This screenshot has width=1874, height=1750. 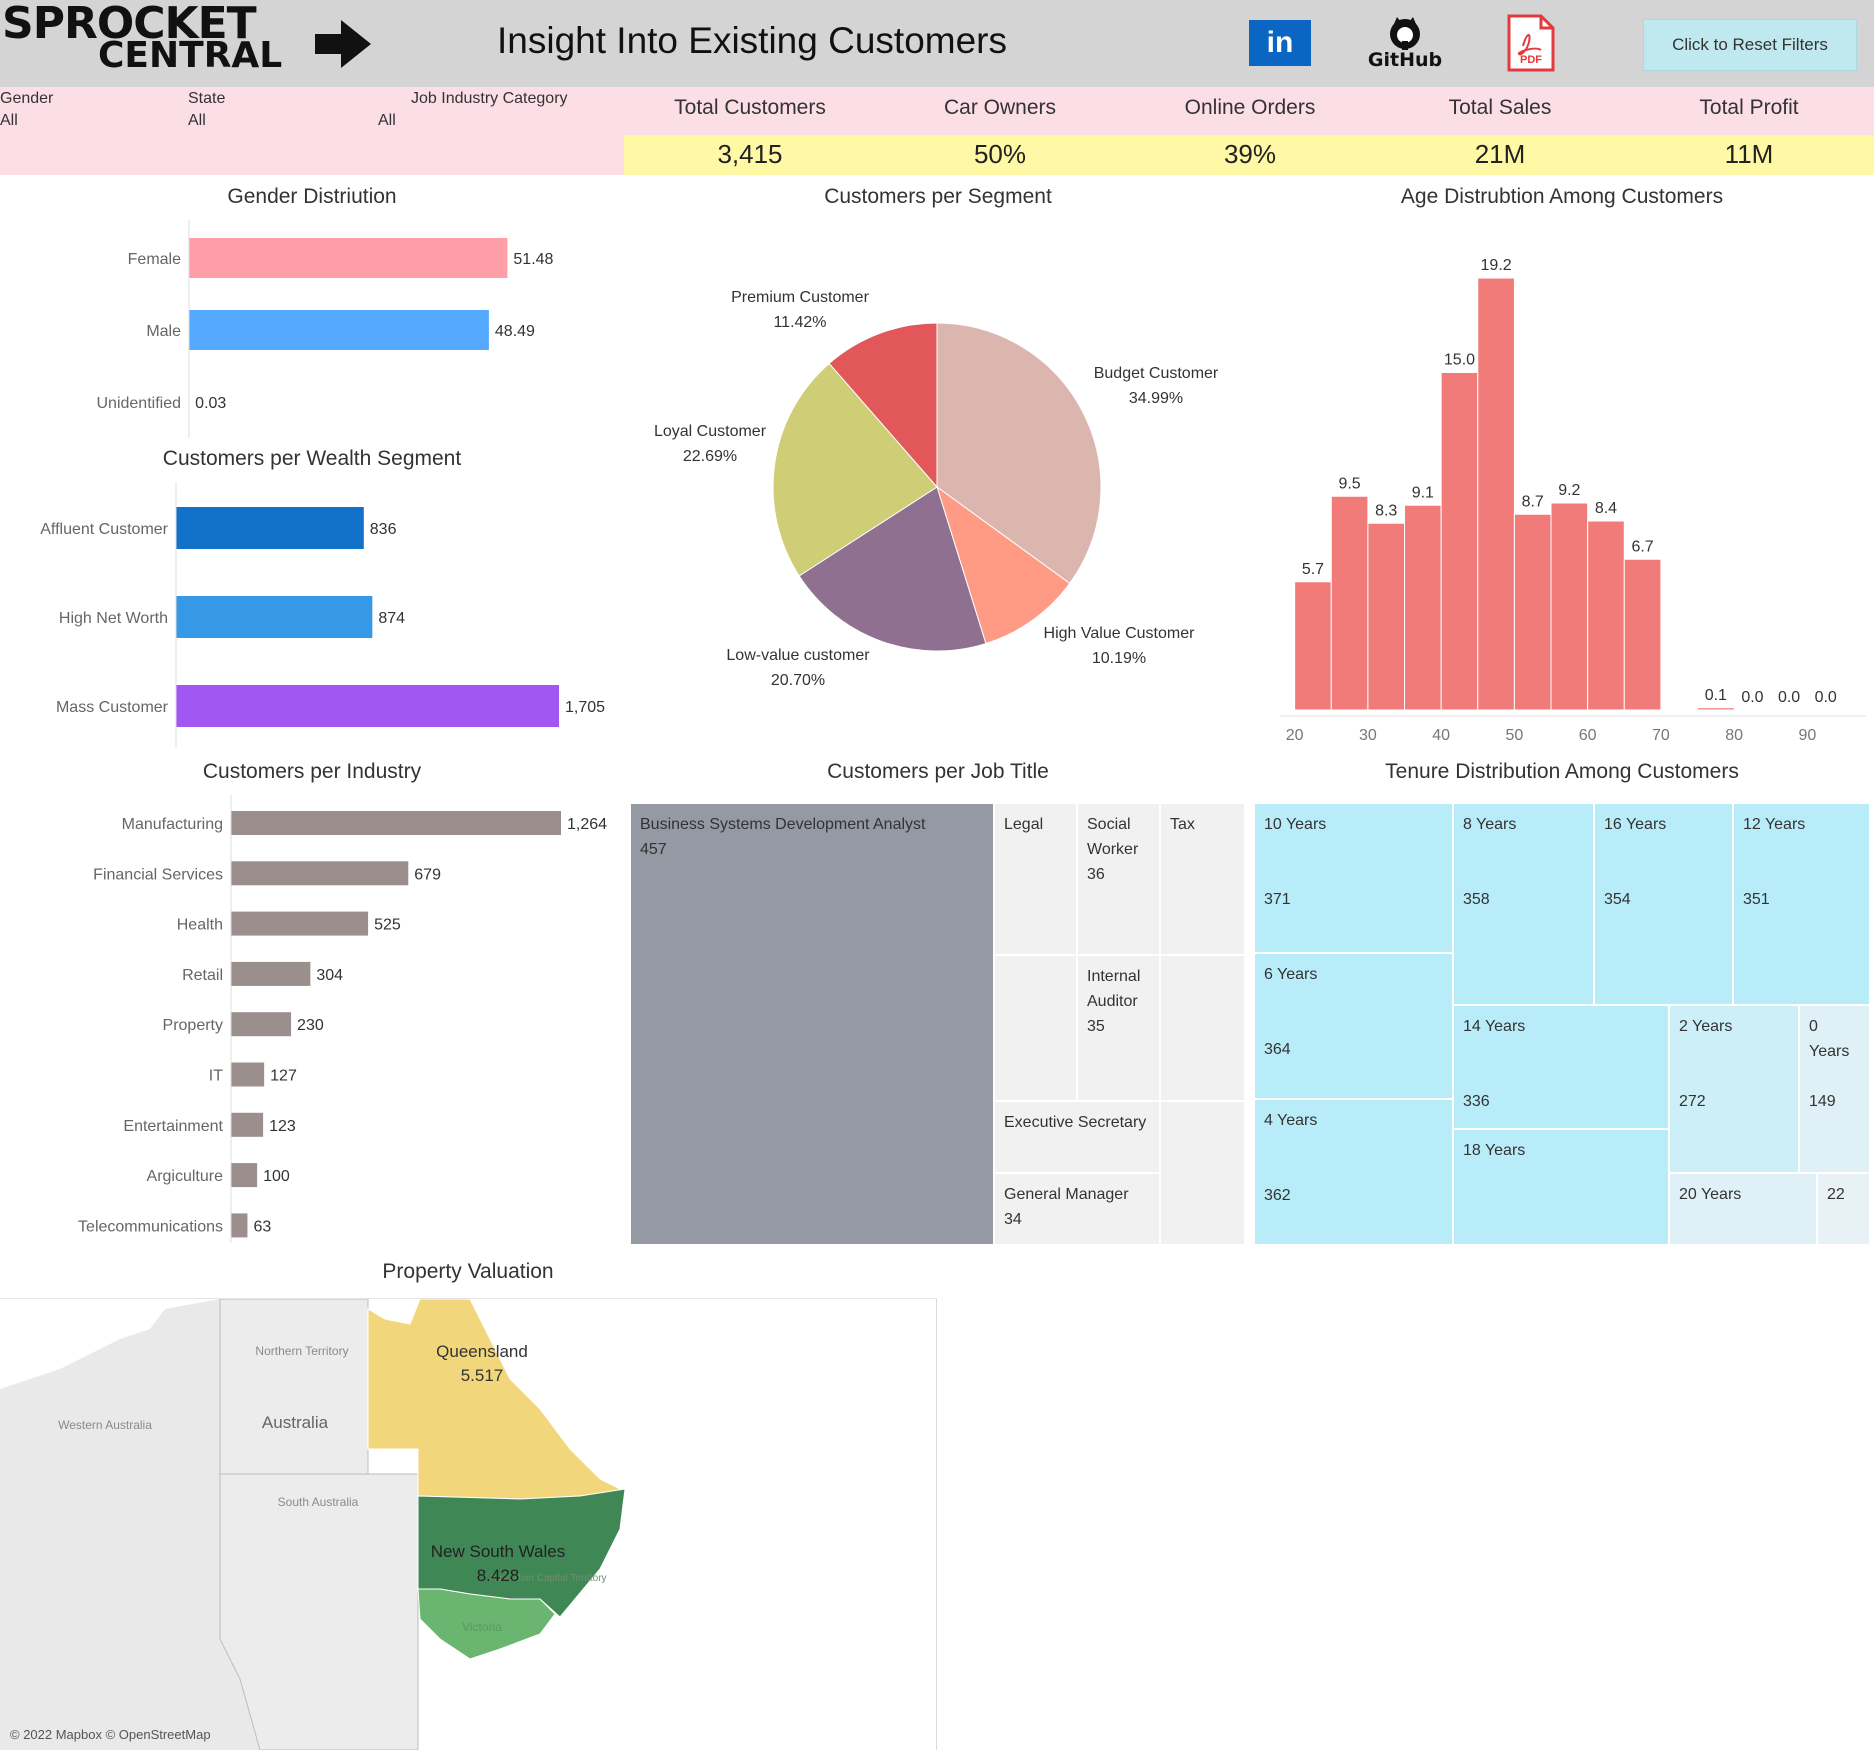 I want to click on data-label: 8.3, so click(x=1386, y=510).